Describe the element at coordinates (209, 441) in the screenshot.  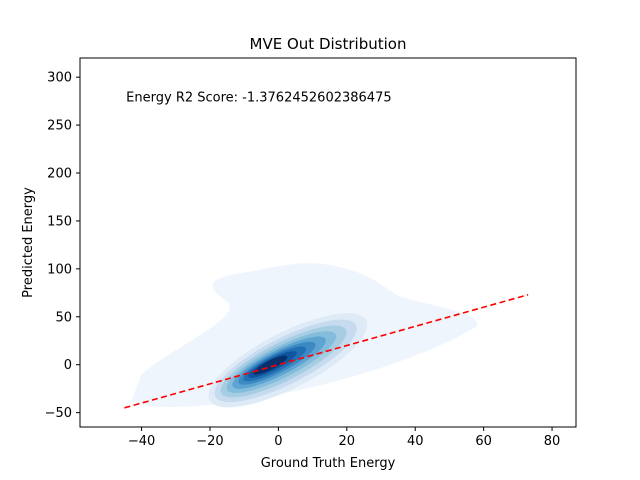
I see `x-tick-label: −20` at that location.